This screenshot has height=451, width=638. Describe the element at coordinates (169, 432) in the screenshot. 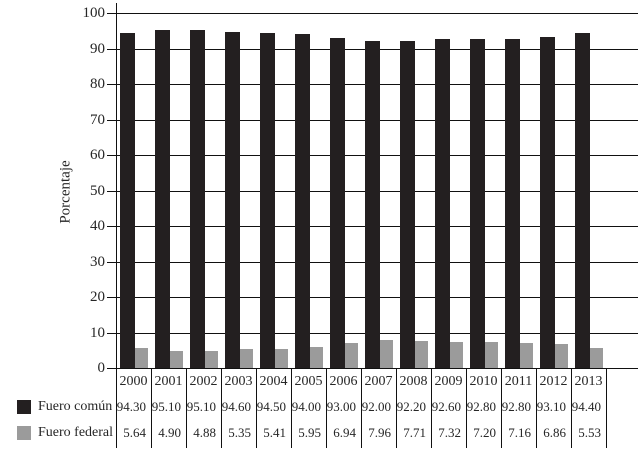

I see `table-value-cell: 4.90` at that location.